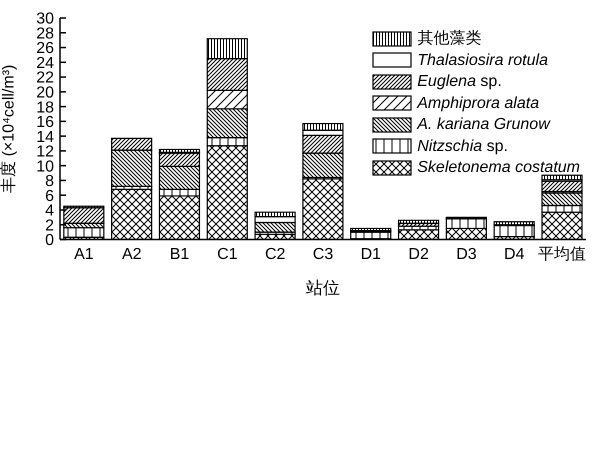  I want to click on x-tick-label: C3, so click(323, 254).